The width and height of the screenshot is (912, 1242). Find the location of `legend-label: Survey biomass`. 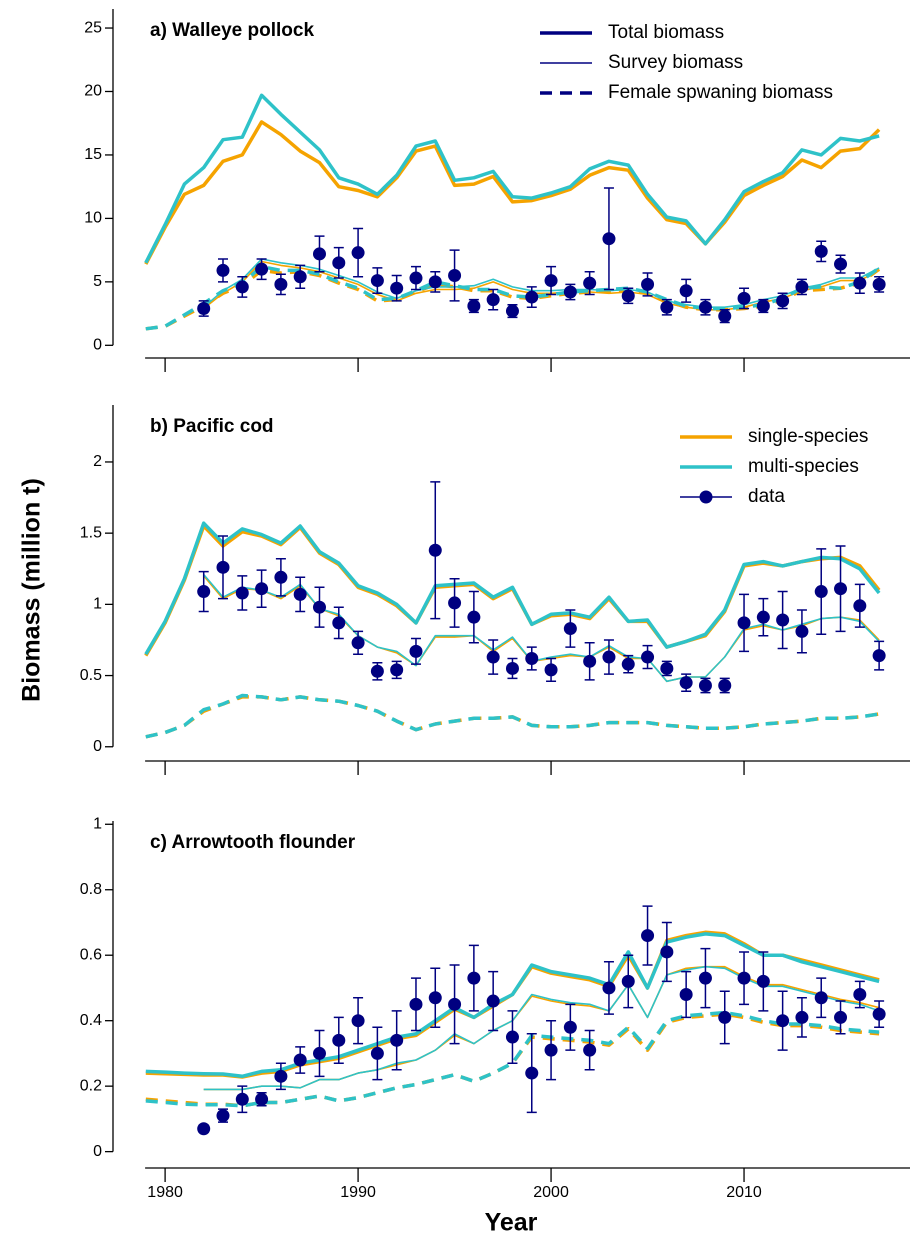

legend-label: Survey biomass is located at coordinates (675, 62).